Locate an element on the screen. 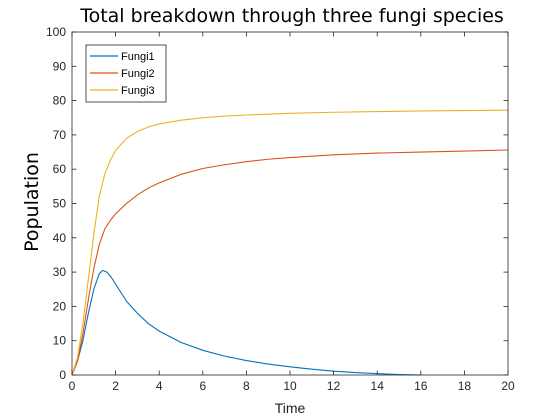 This screenshot has width=545, height=419. x-tick-label: 2 is located at coordinates (115, 386).